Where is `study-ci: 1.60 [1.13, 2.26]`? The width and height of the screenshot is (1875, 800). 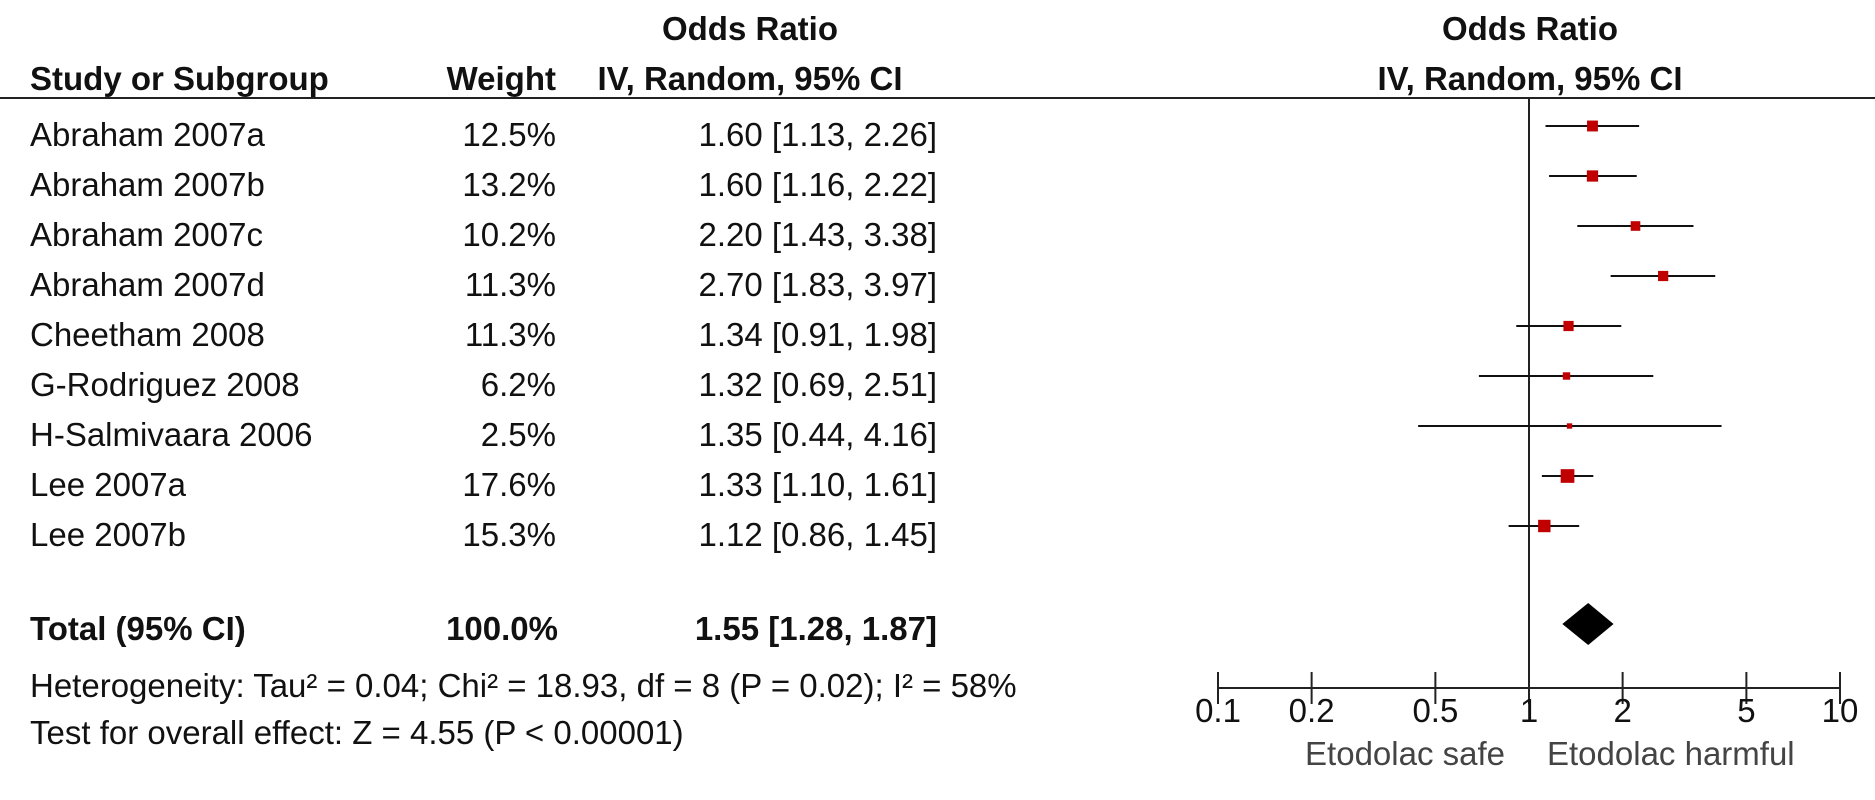 study-ci: 1.60 [1.13, 2.26] is located at coordinates (817, 134).